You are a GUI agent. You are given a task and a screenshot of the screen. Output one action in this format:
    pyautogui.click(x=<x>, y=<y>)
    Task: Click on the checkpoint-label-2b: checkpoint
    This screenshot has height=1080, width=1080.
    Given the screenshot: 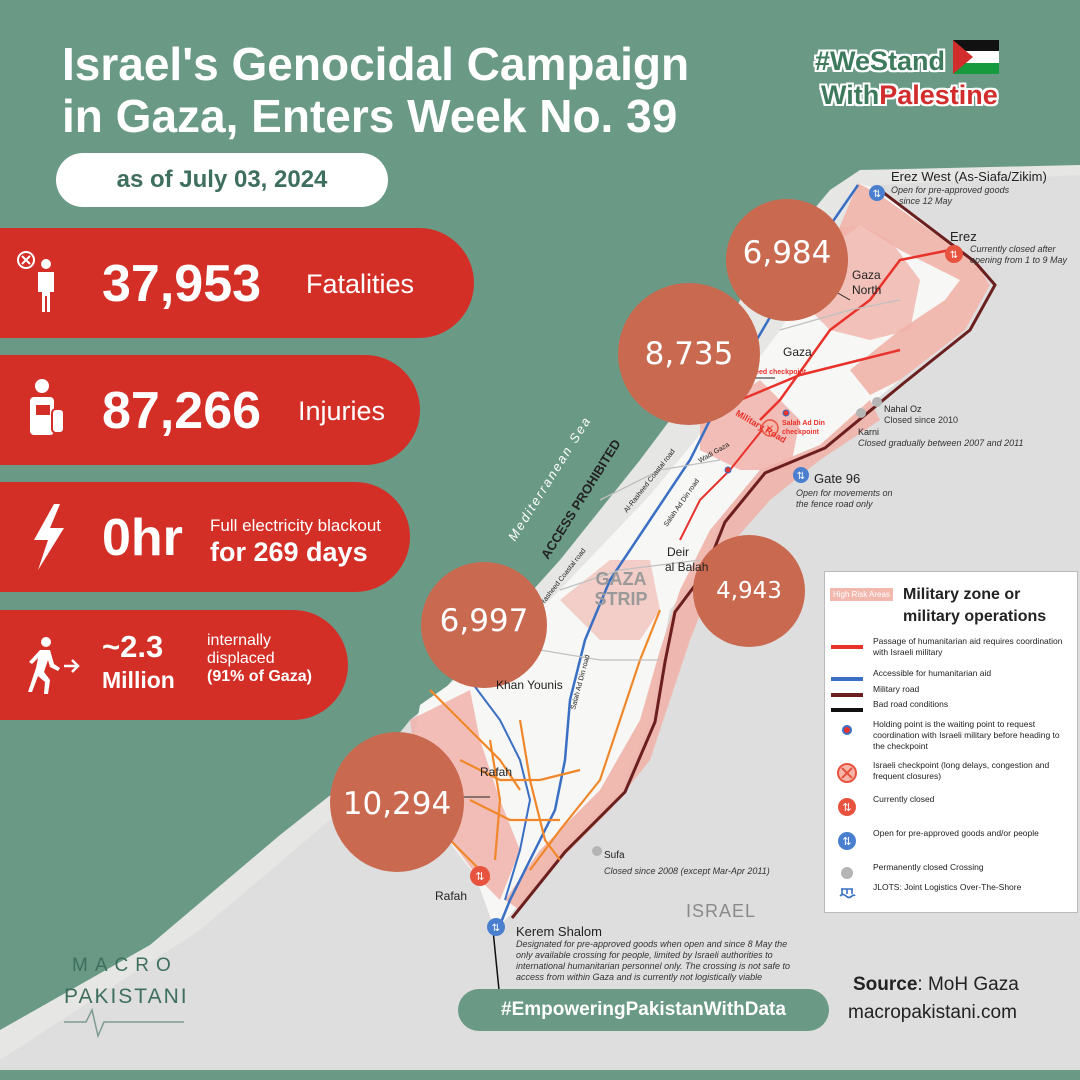 What is the action you would take?
    pyautogui.click(x=801, y=432)
    